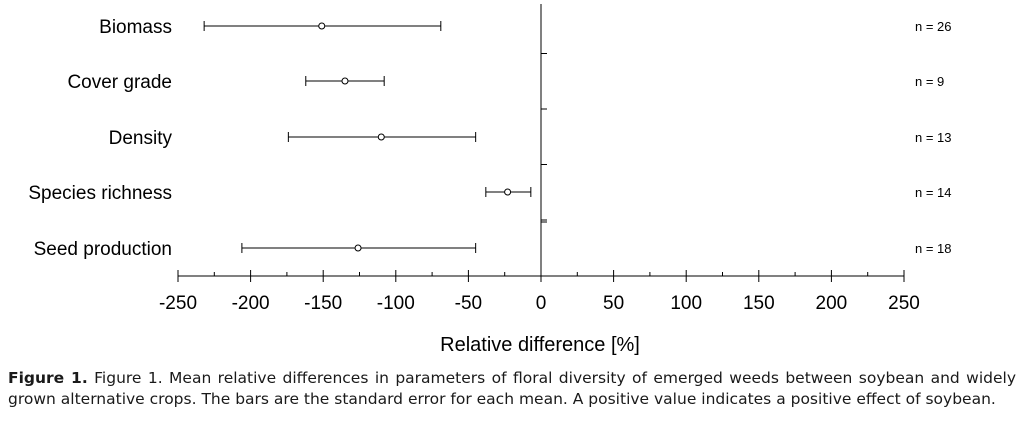 The height and width of the screenshot is (443, 1024). Describe the element at coordinates (933, 192) in the screenshot. I see `sample-size-label: n = 14` at that location.